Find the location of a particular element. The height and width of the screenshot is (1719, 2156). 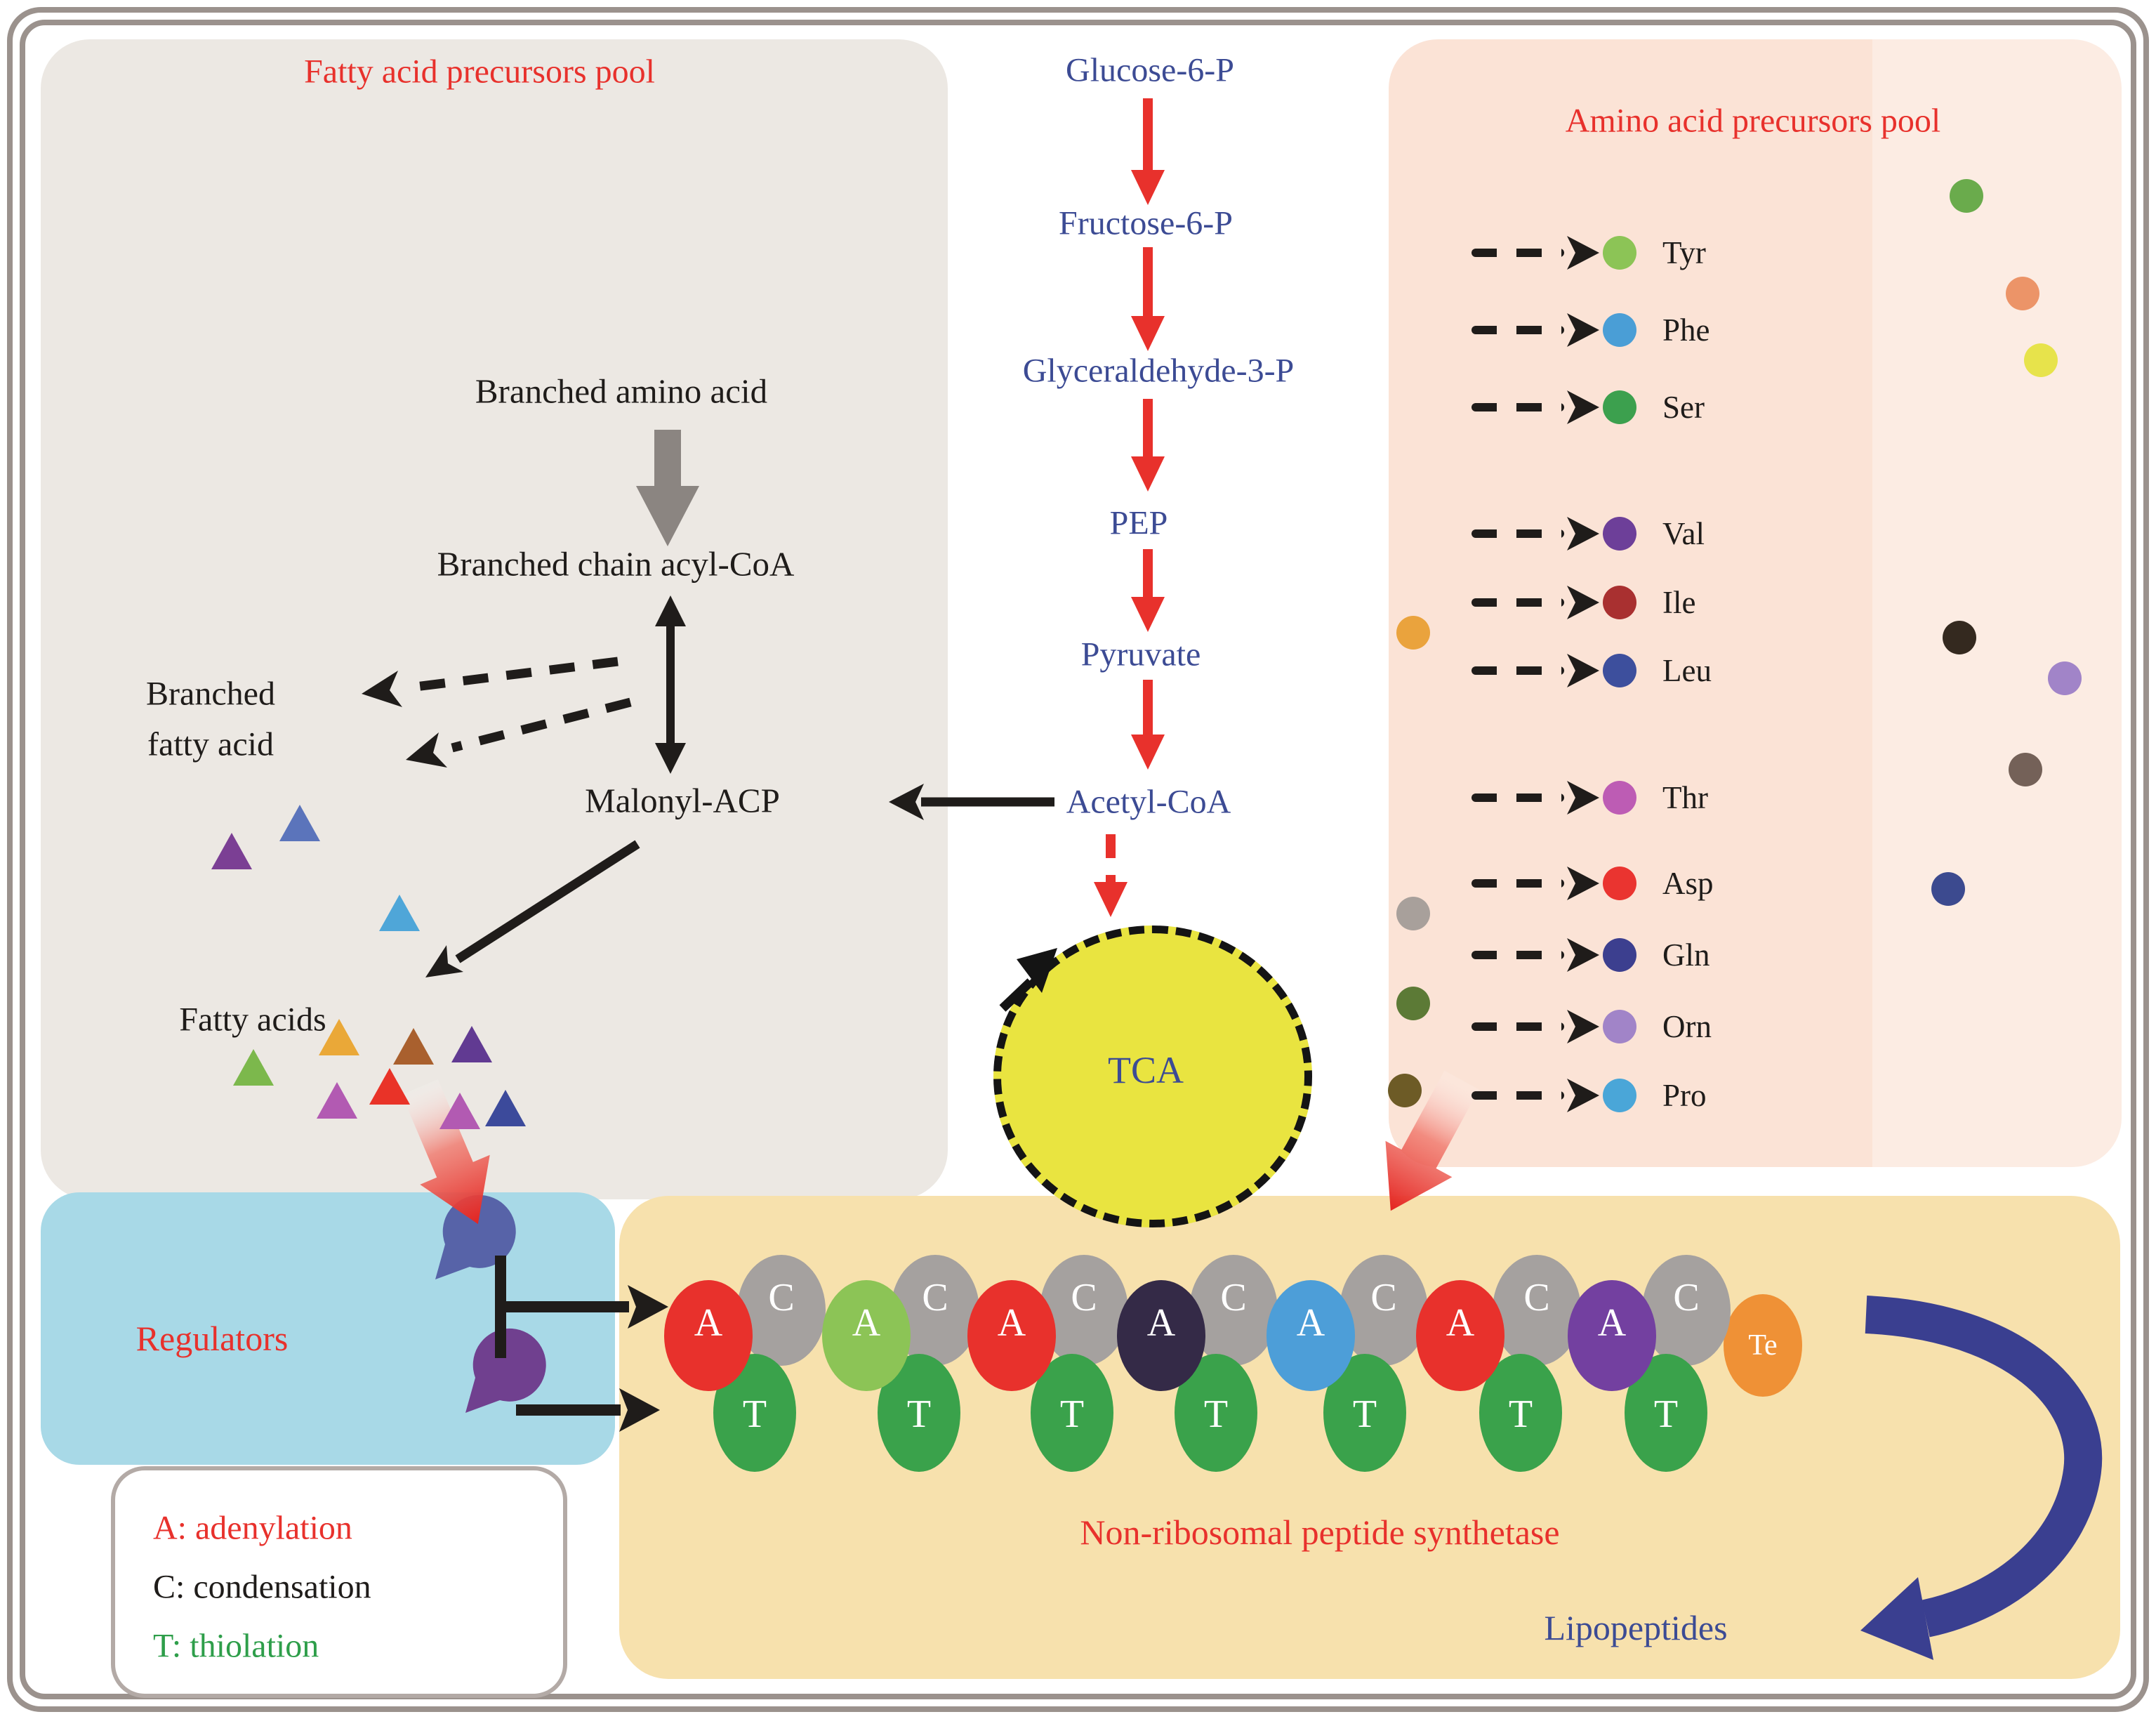

amino-panel-title: Amino acid precursors pool is located at coordinates (1753, 121).